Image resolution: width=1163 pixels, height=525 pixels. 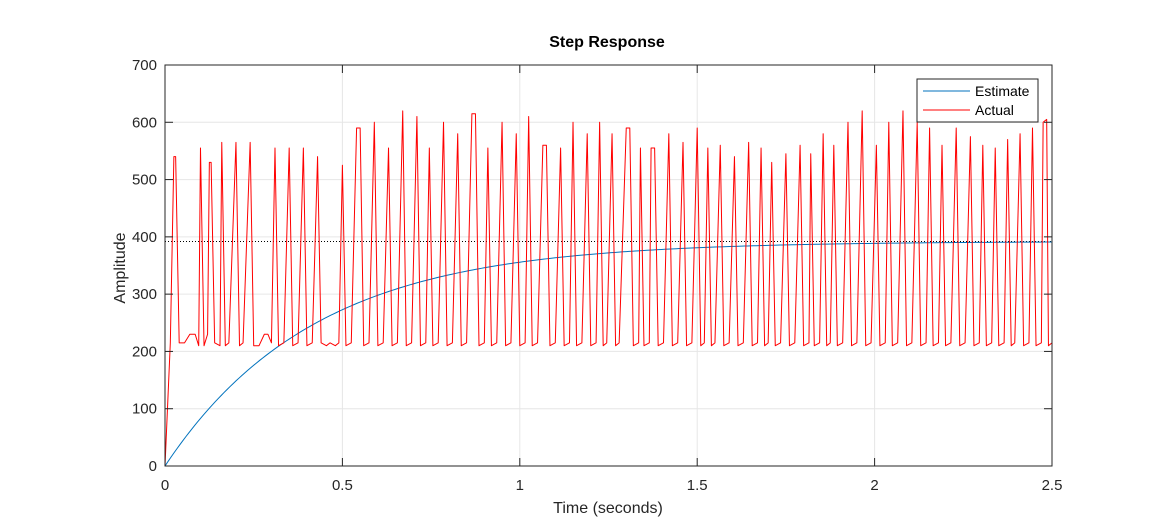 I want to click on y-tick-label: 600, so click(x=144, y=122).